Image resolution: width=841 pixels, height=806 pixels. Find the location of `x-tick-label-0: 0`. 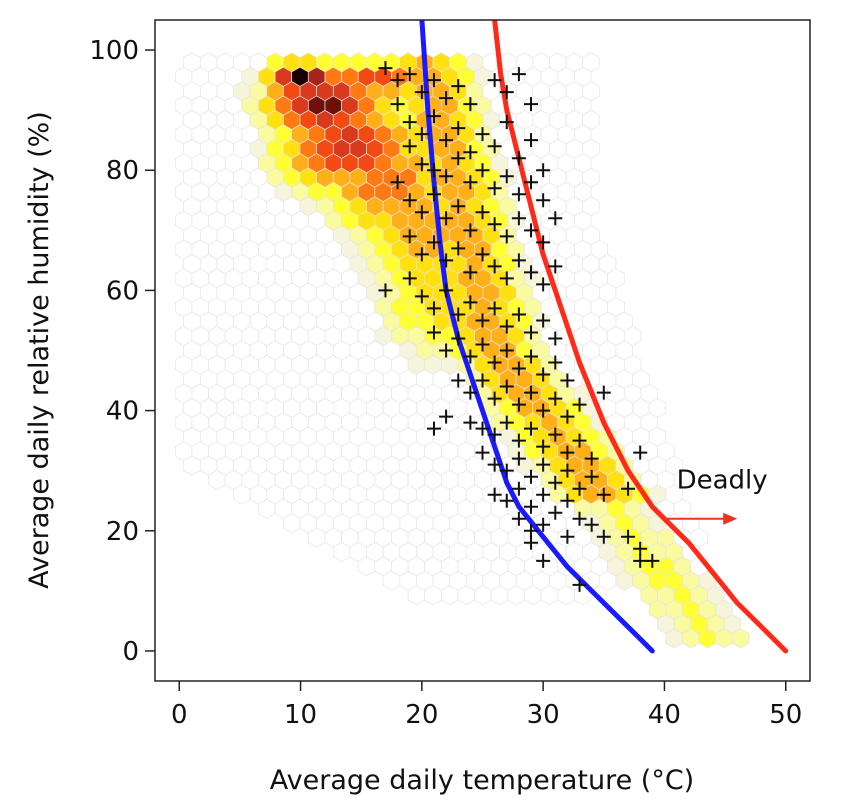

x-tick-label-0: 0 is located at coordinates (179, 715).